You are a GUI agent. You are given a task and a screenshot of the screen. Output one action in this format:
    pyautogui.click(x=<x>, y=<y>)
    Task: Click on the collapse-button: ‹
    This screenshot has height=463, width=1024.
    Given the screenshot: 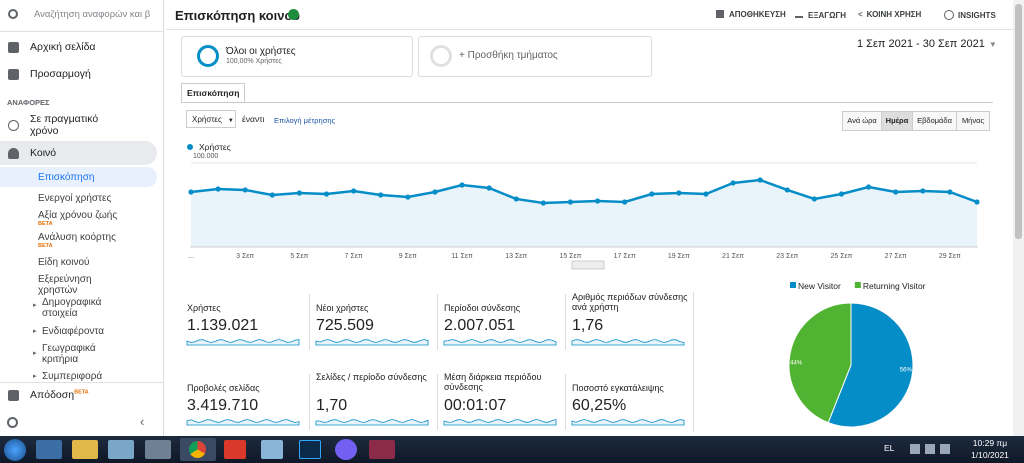 What is the action you would take?
    pyautogui.click(x=142, y=421)
    